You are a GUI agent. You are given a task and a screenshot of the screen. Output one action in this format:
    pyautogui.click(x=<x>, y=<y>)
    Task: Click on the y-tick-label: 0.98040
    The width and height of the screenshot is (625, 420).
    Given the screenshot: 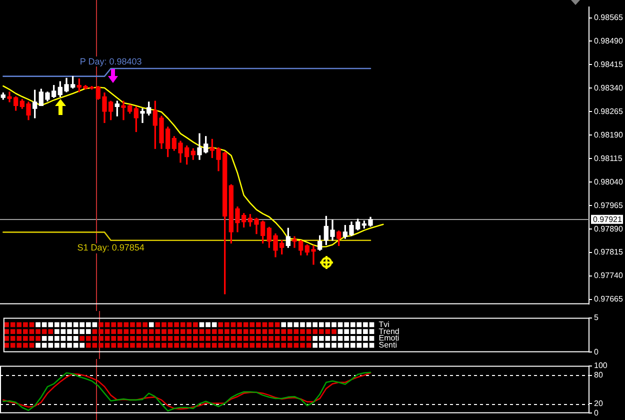 What is the action you would take?
    pyautogui.click(x=609, y=181)
    